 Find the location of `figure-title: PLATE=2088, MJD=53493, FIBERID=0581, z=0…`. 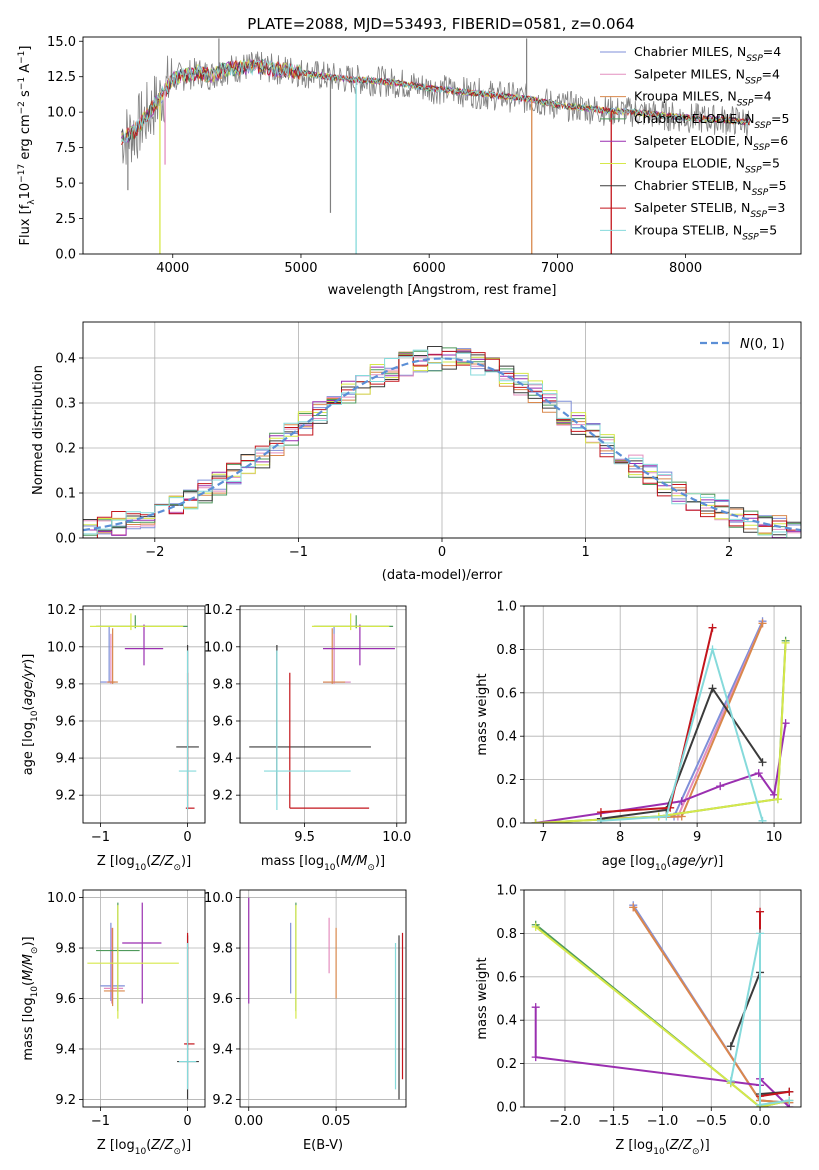

figure-title: PLATE=2088, MJD=53493, FIBERID=0581, z=0… is located at coordinates (440, 24).